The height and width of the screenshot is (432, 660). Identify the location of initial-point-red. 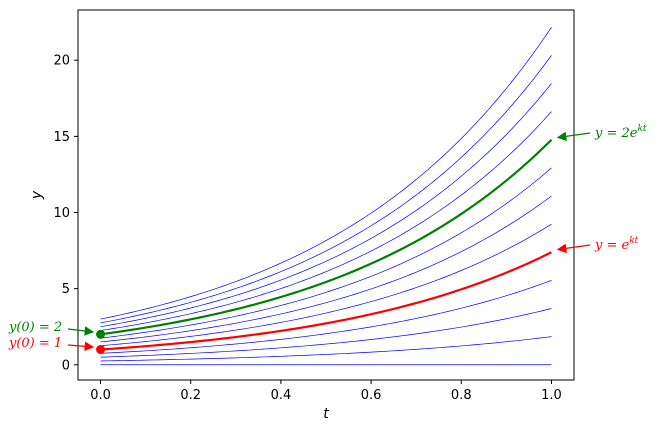
(101, 350).